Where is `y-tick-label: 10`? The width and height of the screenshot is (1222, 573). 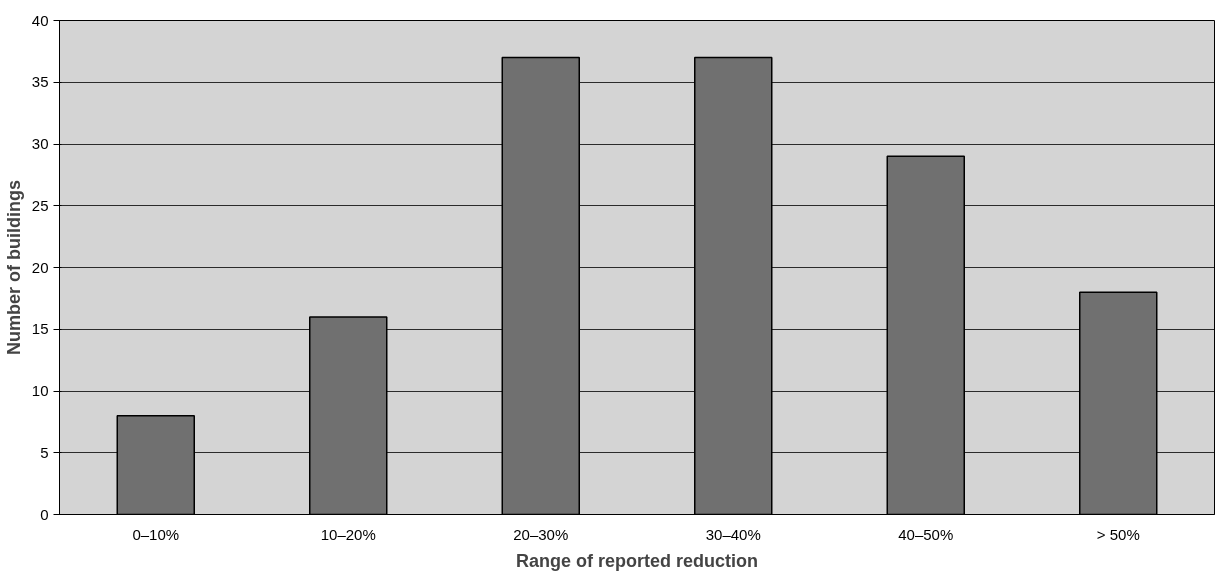 y-tick-label: 10 is located at coordinates (40, 390).